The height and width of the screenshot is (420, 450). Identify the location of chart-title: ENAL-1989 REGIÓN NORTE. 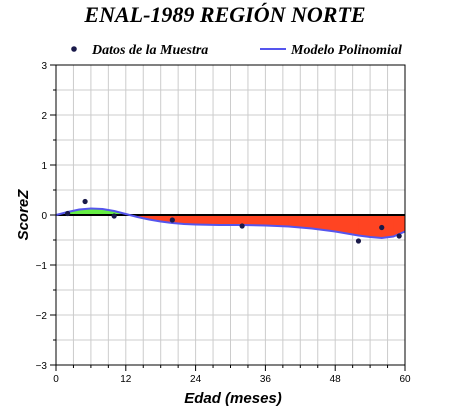
(224, 14).